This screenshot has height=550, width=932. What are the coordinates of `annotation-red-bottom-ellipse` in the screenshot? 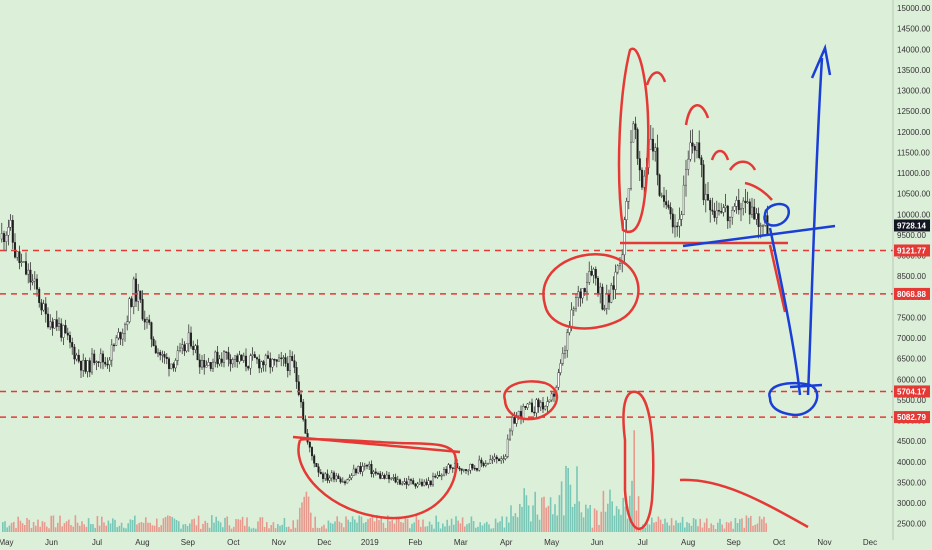 It's located at (377, 478).